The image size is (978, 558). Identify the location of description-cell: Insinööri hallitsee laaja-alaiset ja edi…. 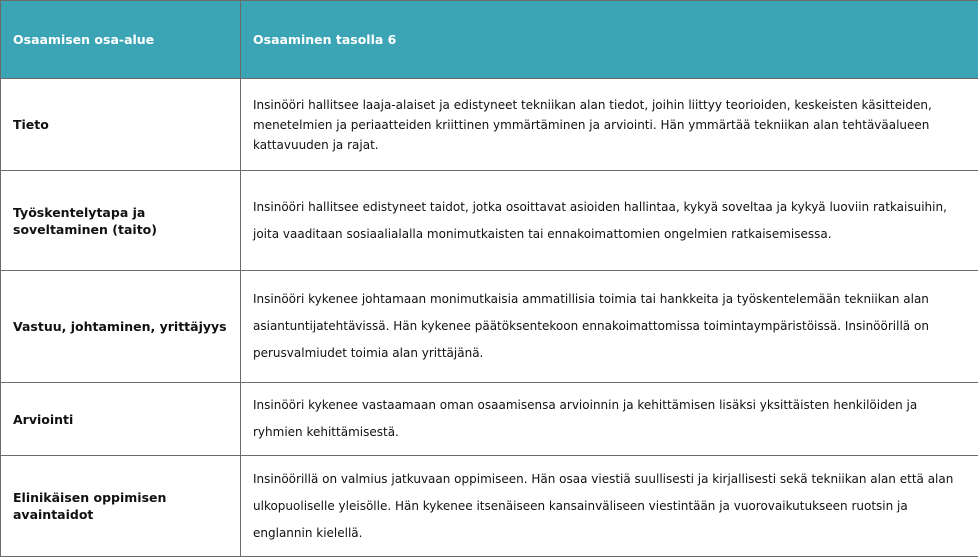
(609, 124).